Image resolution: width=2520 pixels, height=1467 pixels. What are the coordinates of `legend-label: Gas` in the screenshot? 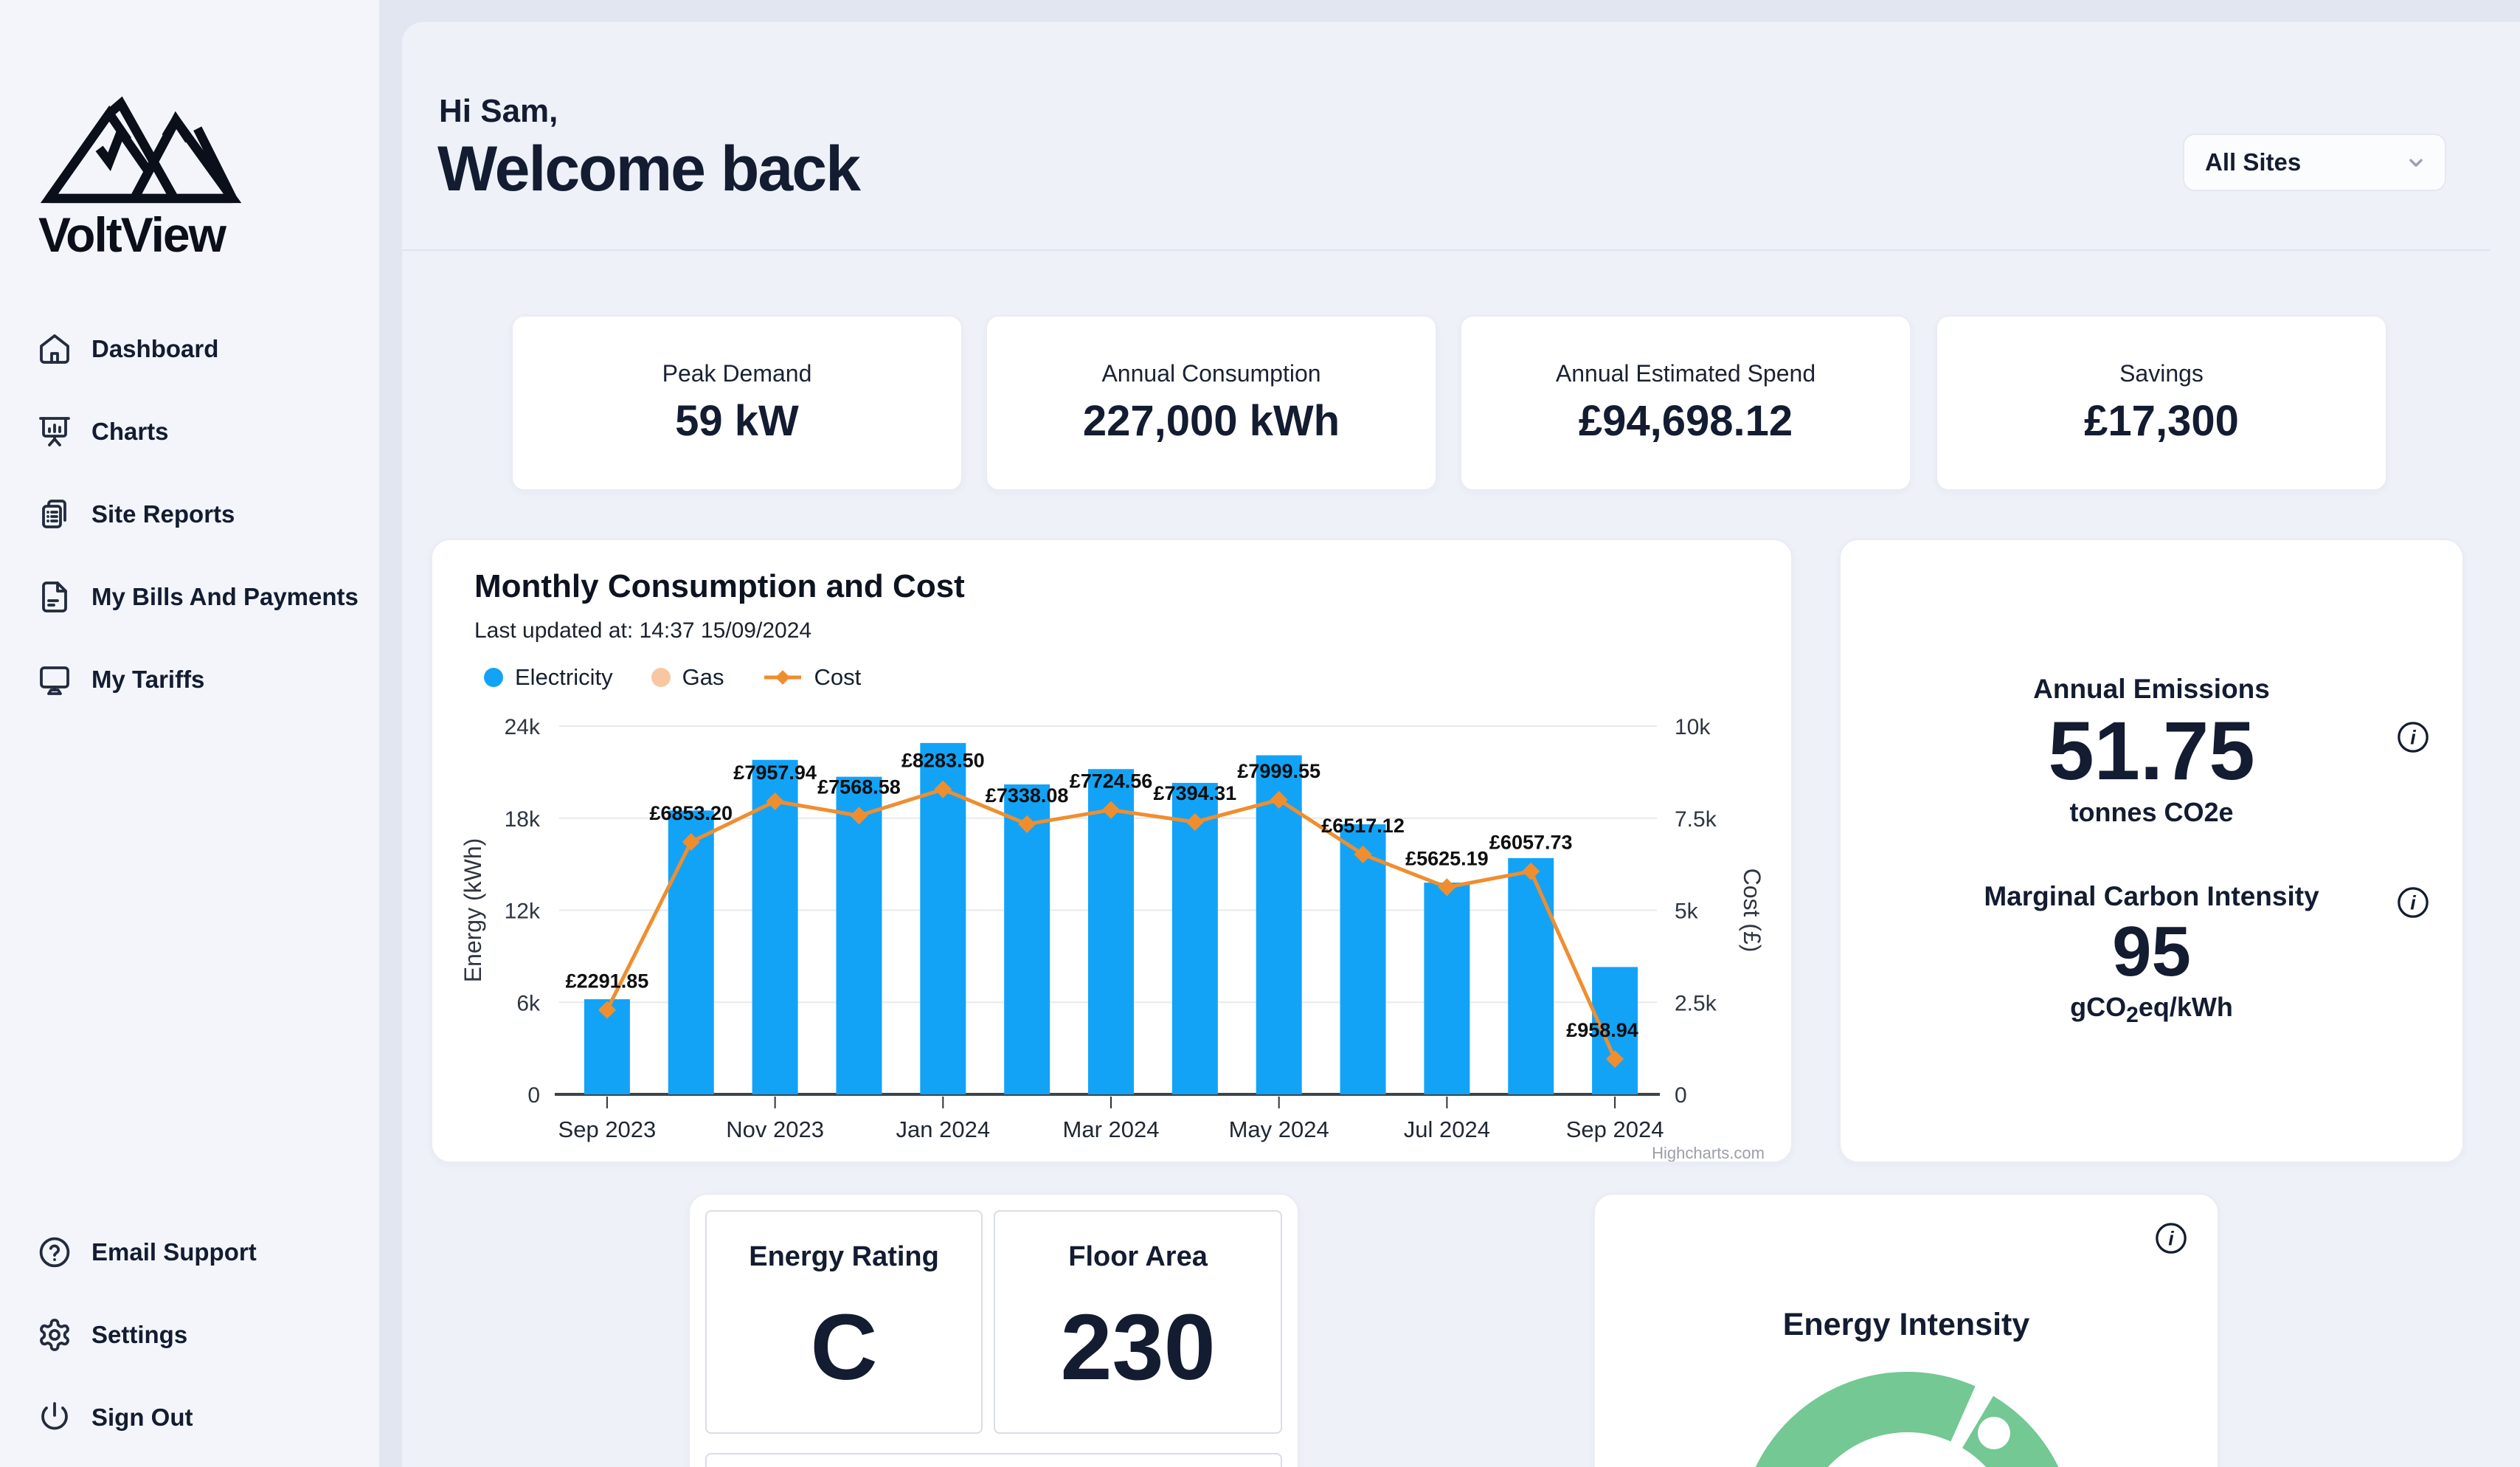 It's located at (703, 677).